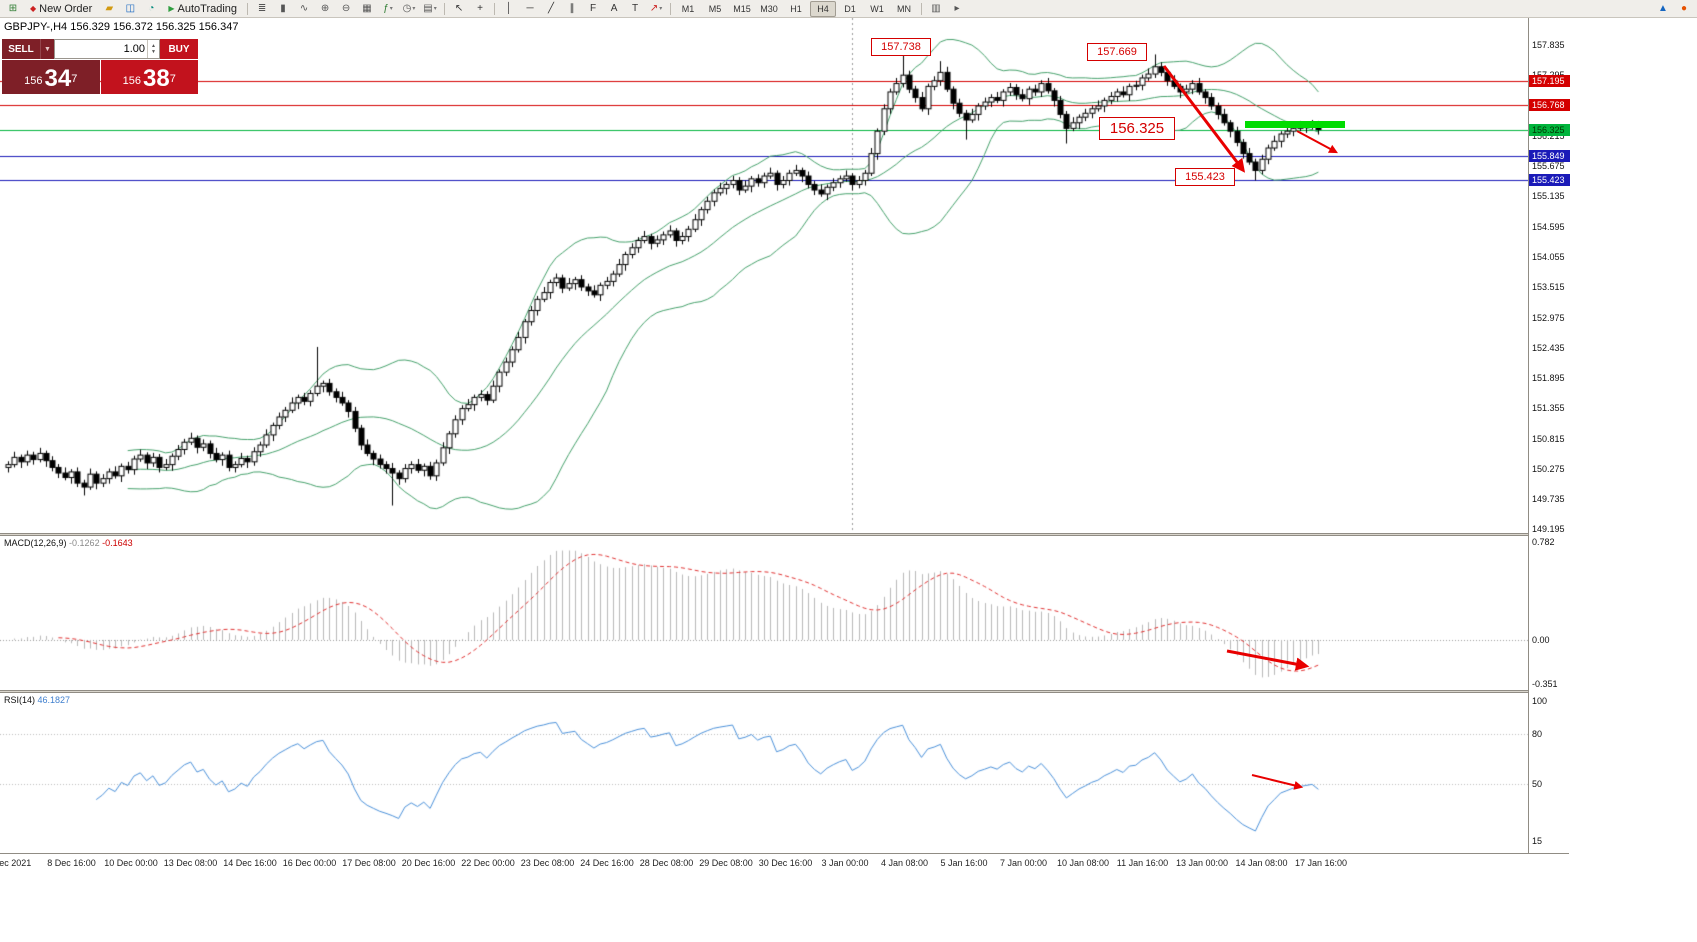  What do you see at coordinates (593, 8) in the screenshot?
I see `fibonacci-icon: F` at bounding box center [593, 8].